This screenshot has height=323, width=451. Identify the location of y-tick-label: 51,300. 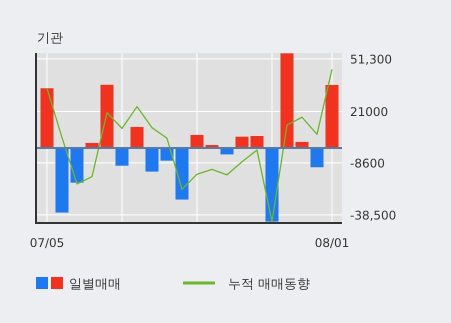
(371, 59).